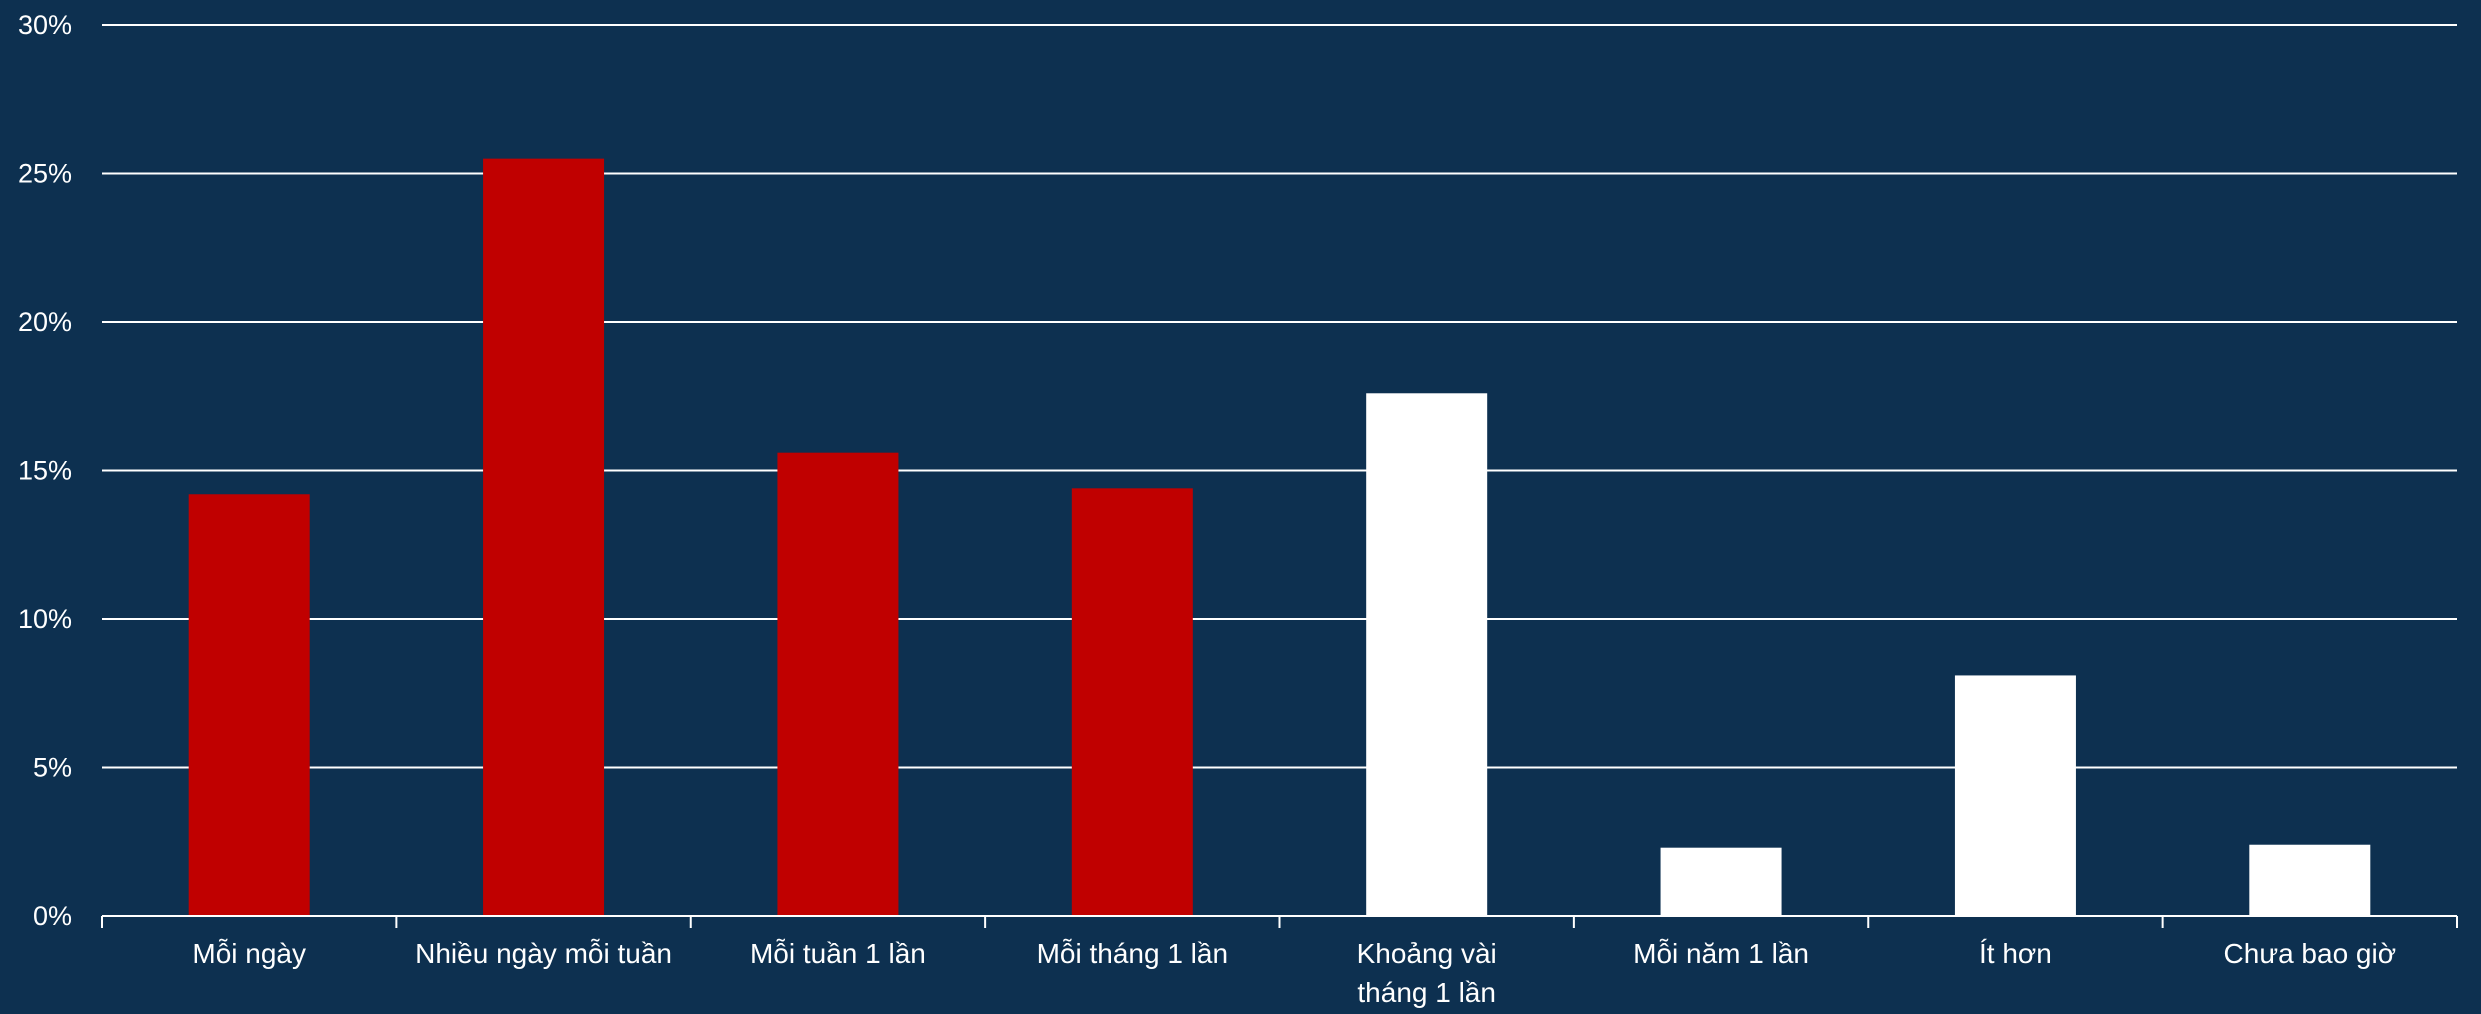 The image size is (2481, 1014). Describe the element at coordinates (52, 768) in the screenshot. I see `y-tick-label: 5%` at that location.